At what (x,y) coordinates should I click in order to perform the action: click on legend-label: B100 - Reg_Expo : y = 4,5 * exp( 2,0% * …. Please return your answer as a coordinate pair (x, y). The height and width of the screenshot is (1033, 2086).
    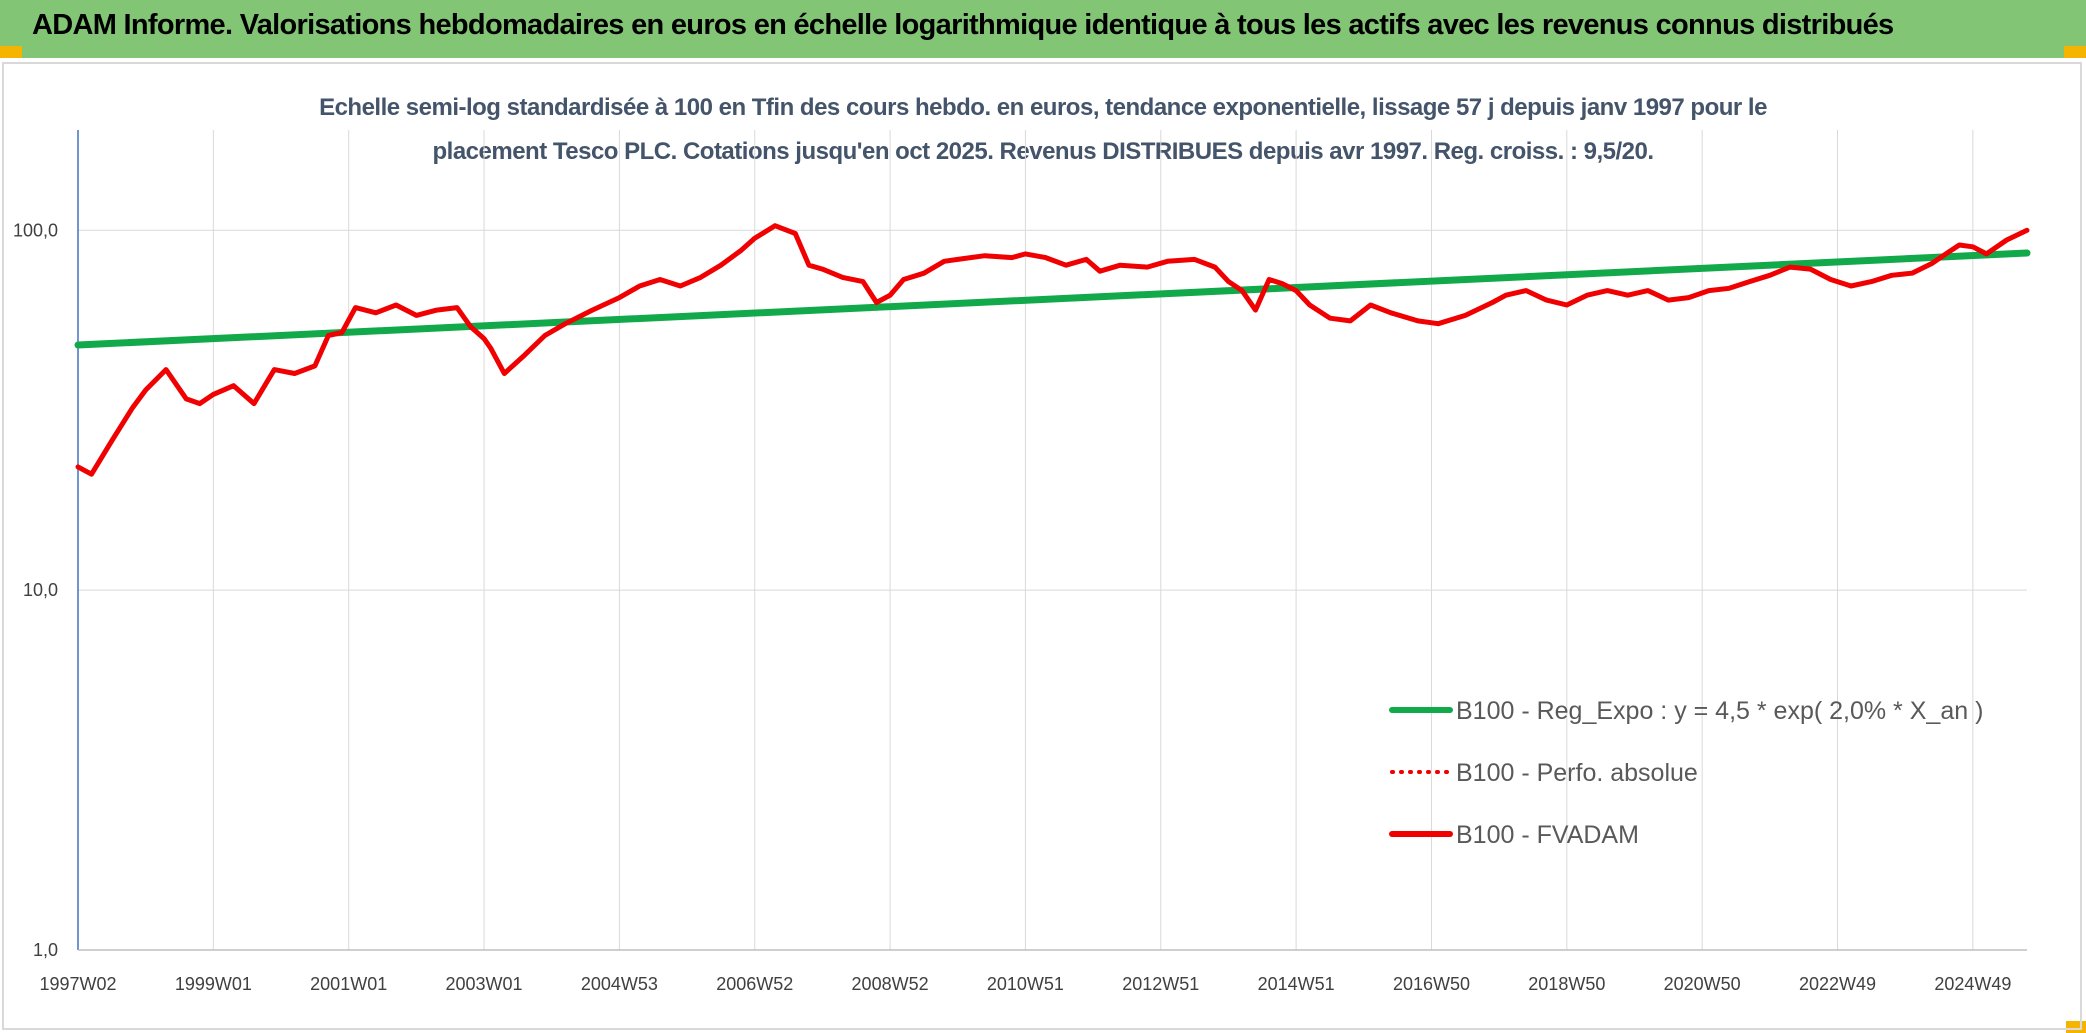
    Looking at the image, I should click on (1719, 711).